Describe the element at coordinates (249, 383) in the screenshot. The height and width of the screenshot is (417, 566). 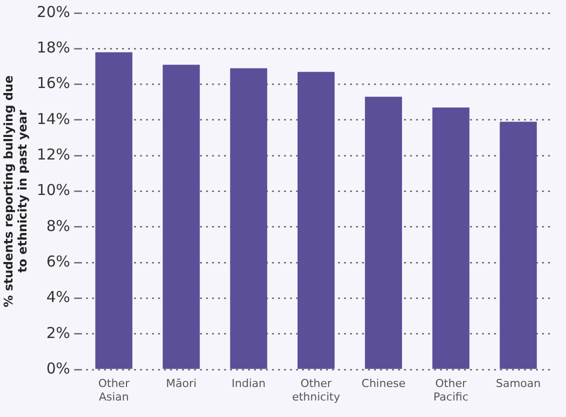
I see `x-tick-label: Indian` at that location.